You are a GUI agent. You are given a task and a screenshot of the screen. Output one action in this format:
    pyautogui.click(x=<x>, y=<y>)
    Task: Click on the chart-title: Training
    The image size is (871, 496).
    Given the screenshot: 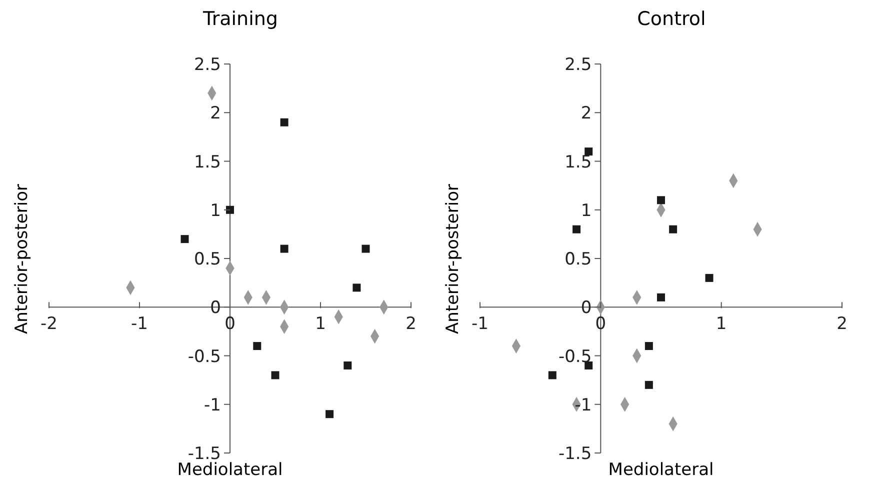 What is the action you would take?
    pyautogui.click(x=240, y=20)
    